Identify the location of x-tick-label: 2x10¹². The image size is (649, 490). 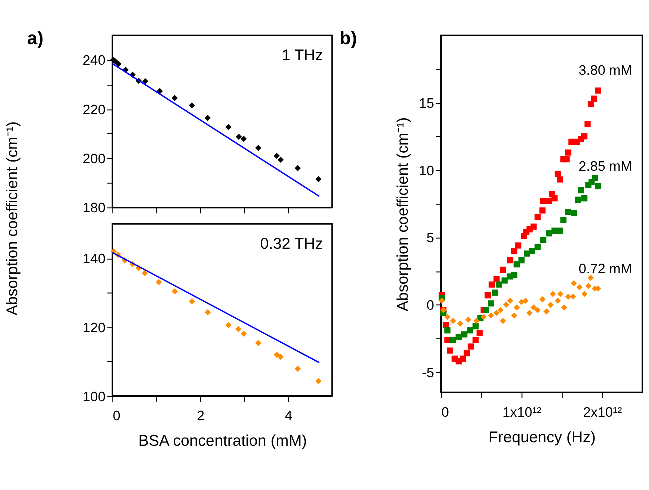
(603, 412).